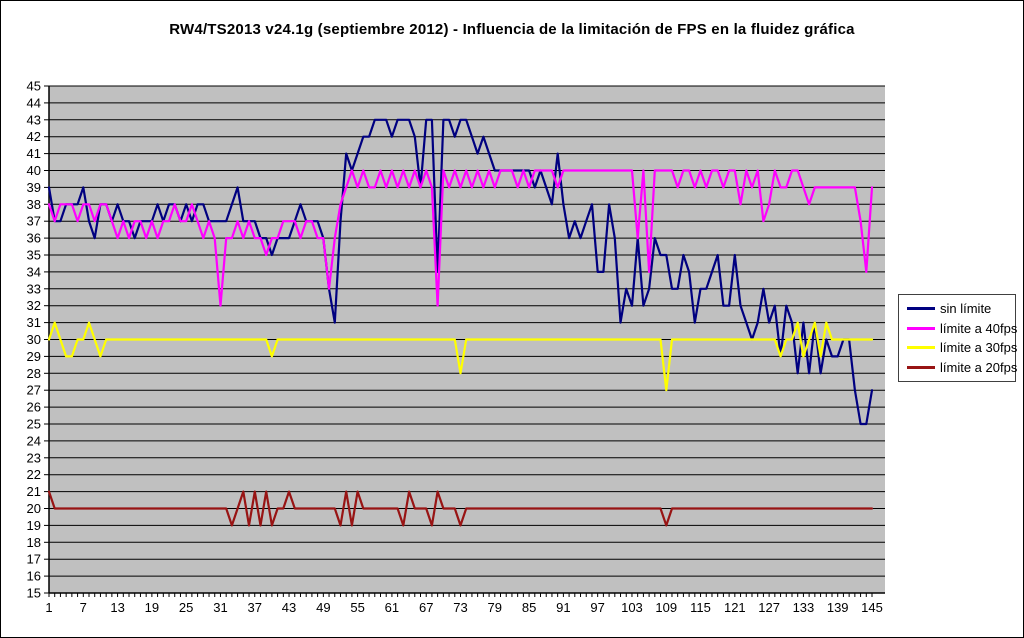  Describe the element at coordinates (979, 348) in the screenshot. I see `legend-label: límite a 30fps` at that location.